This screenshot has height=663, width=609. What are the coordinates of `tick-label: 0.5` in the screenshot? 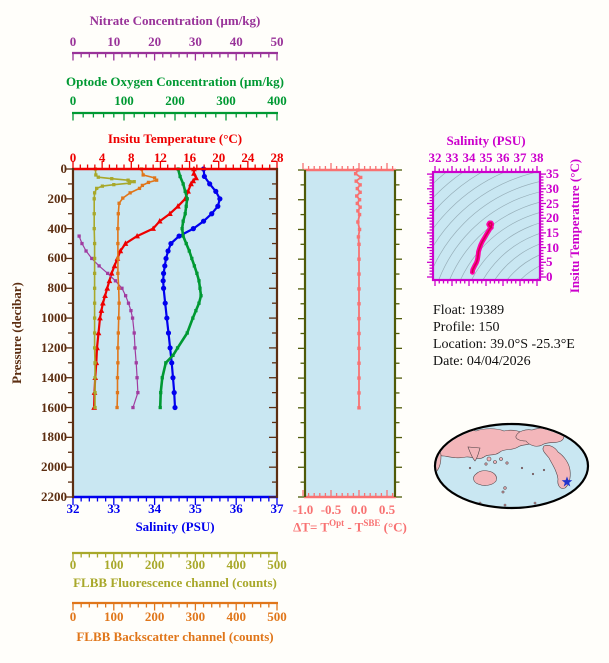 It's located at (387, 509).